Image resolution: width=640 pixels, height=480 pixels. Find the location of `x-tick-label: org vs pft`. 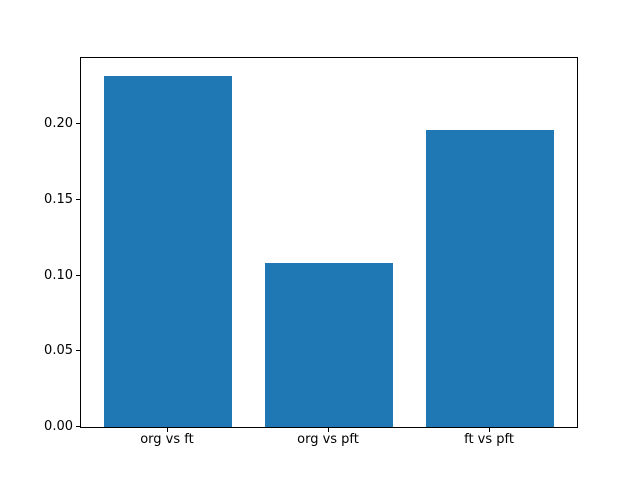

x-tick-label: org vs pft is located at coordinates (328, 439).